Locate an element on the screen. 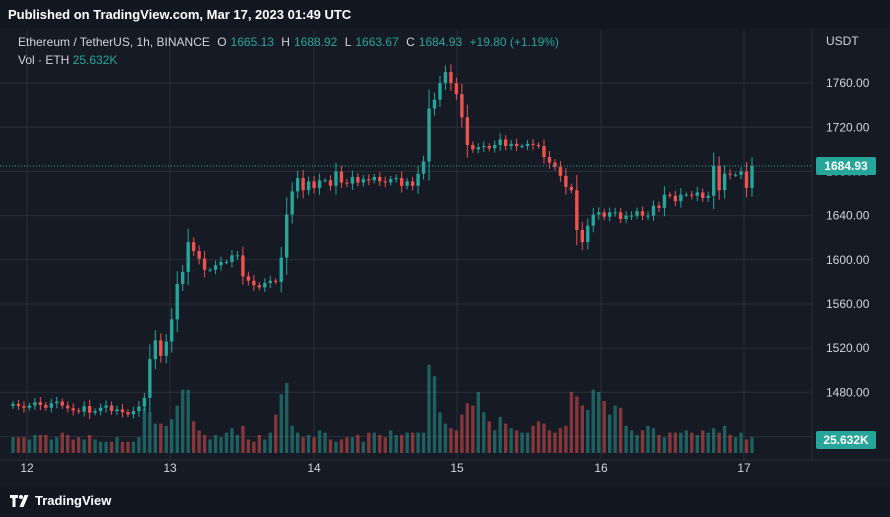  volume-label: Vol · ETH is located at coordinates (44, 60).